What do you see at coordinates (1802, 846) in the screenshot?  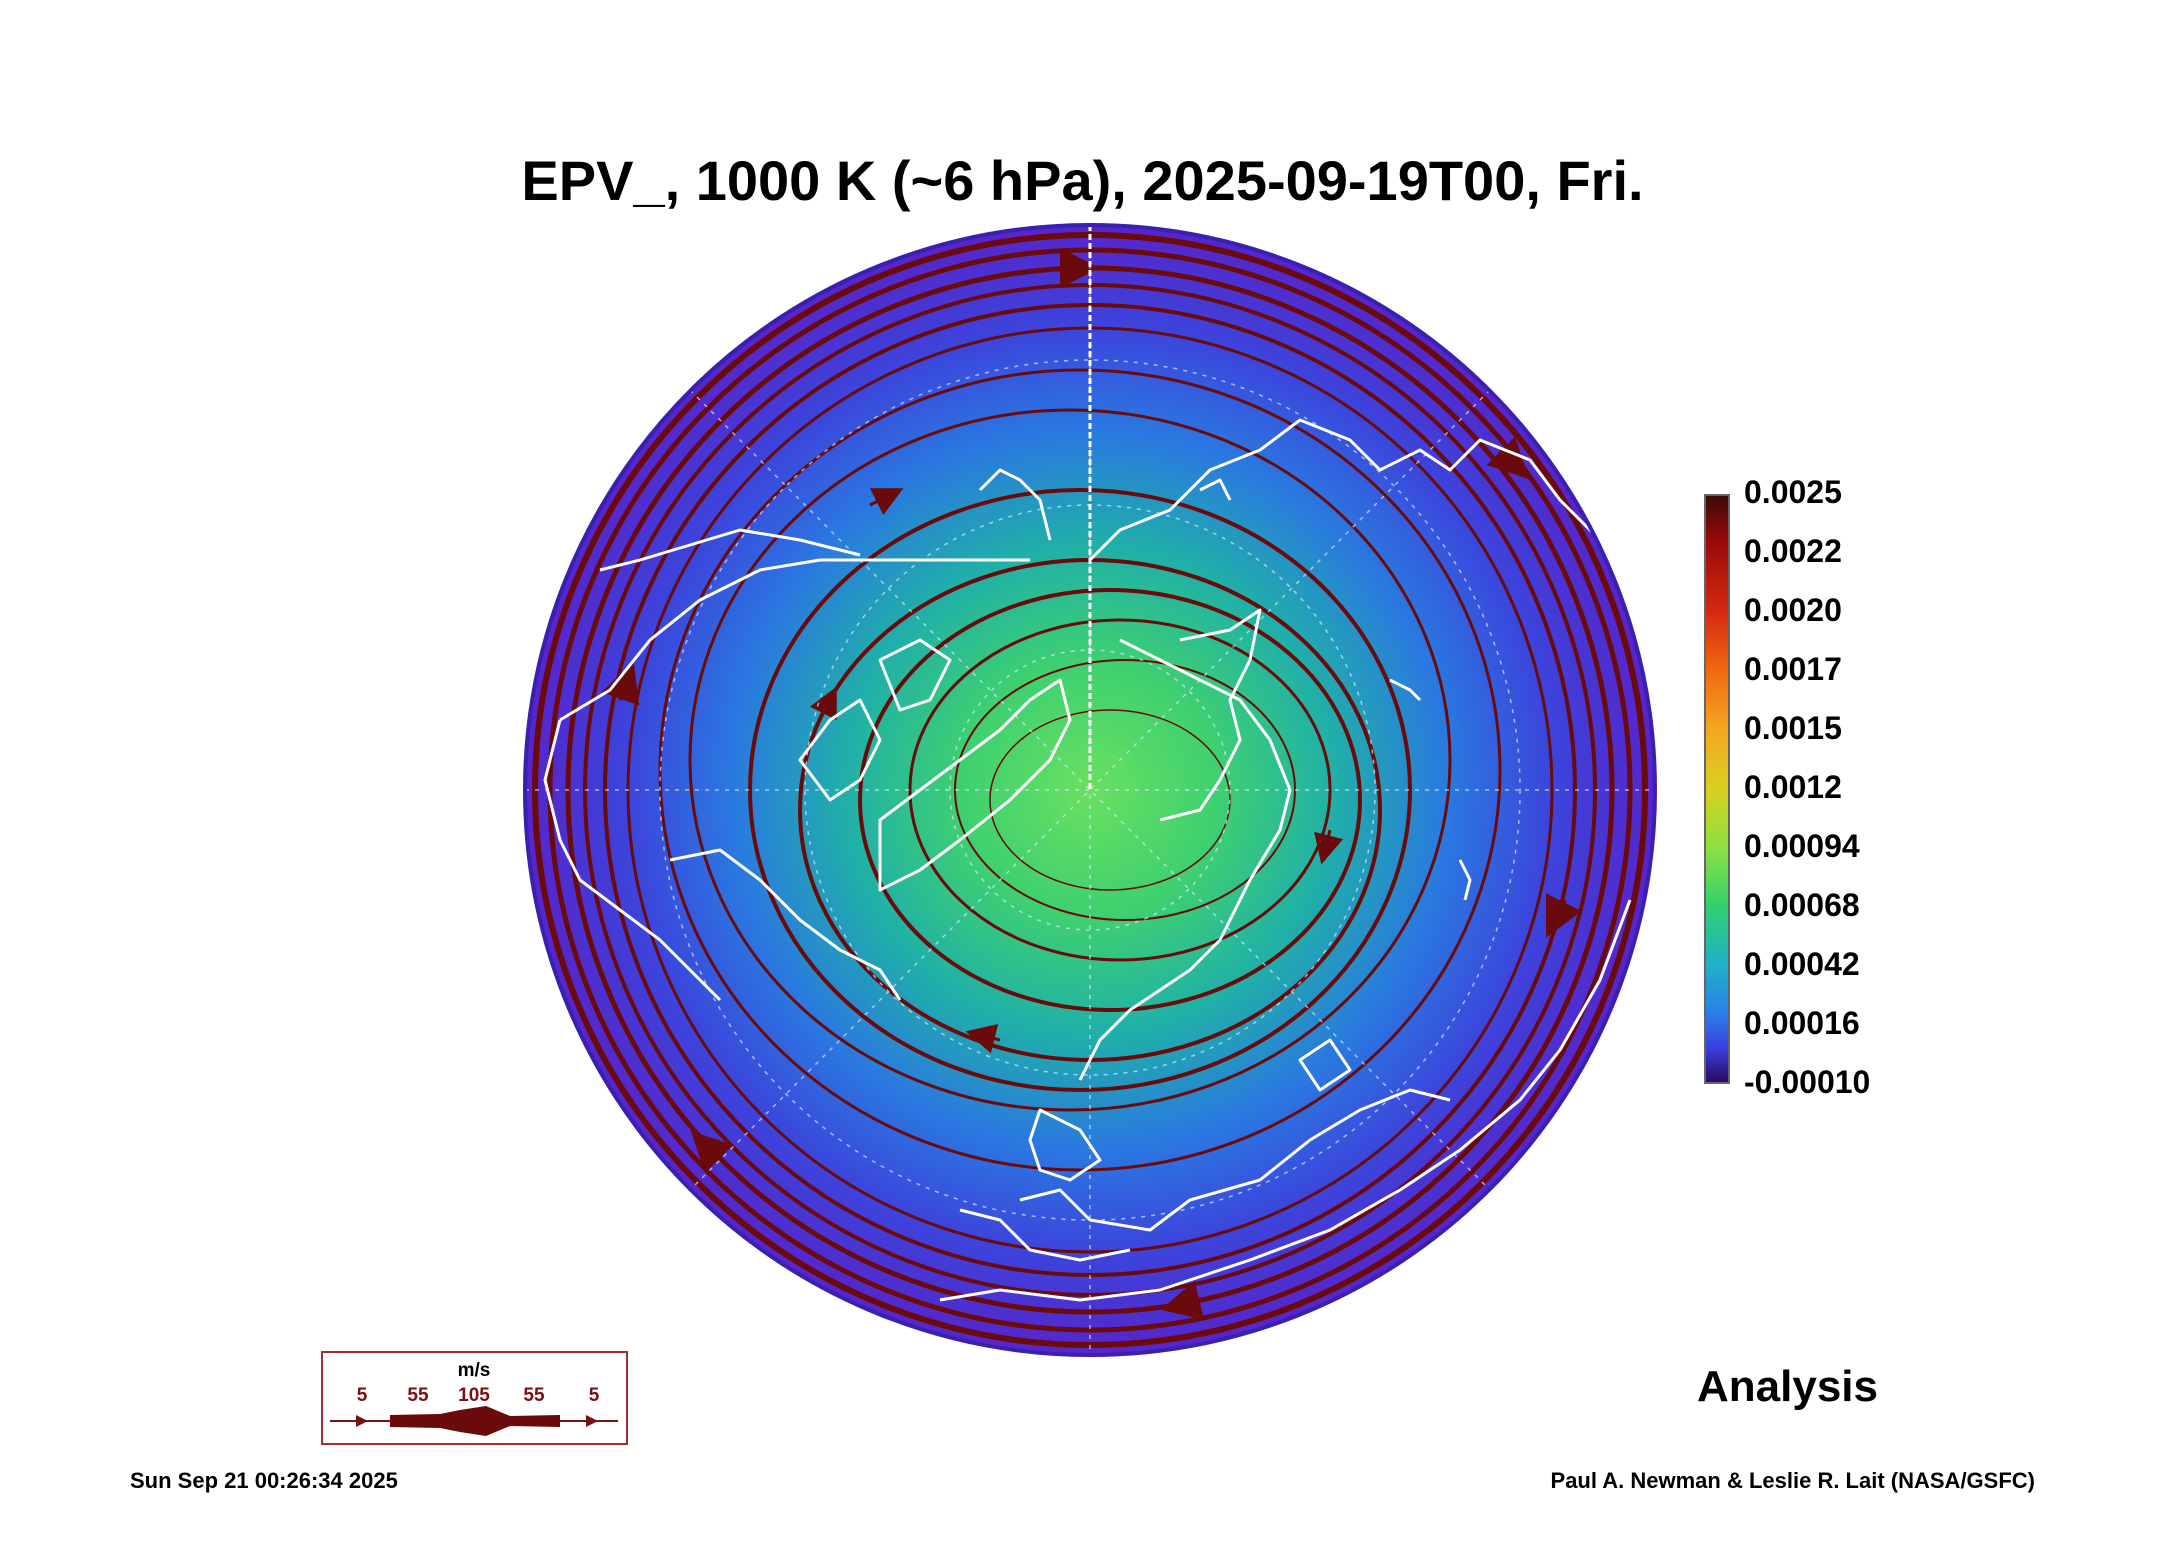 I see `colorbar-label: 0.00094` at bounding box center [1802, 846].